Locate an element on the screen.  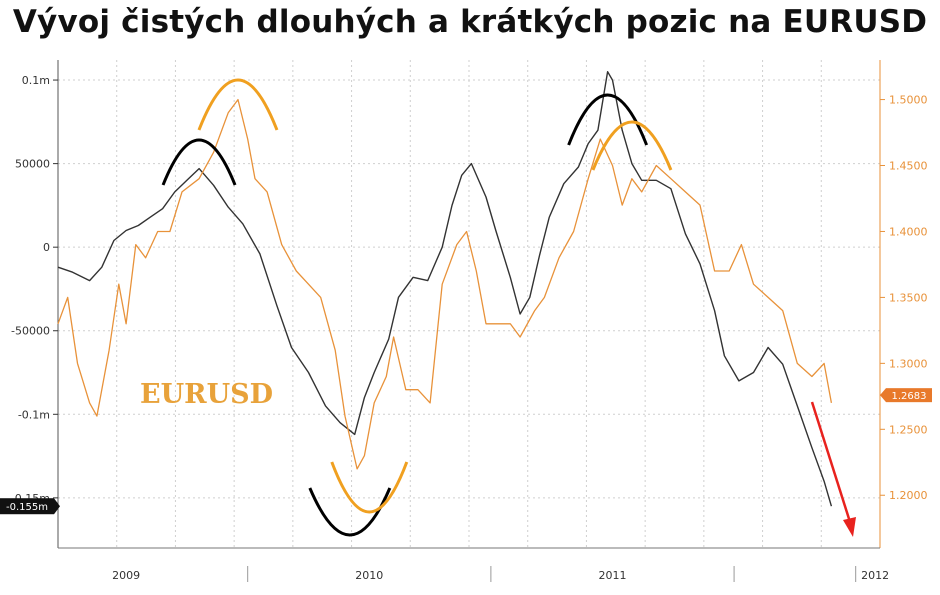
right-tick-label: 1.5000 is located at coordinates (908, 100).